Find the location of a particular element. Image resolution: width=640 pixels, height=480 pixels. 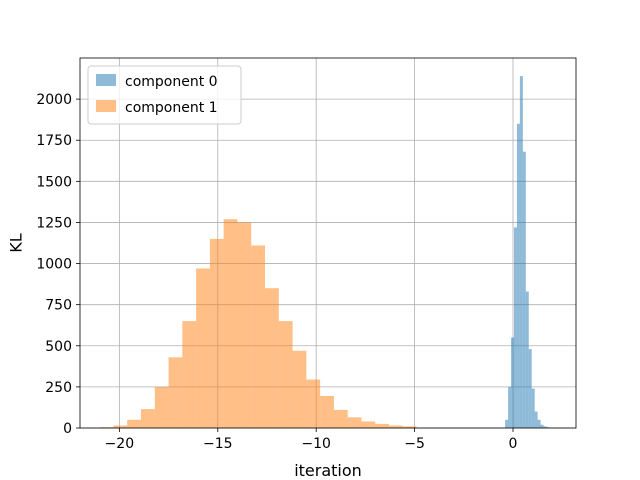

x-axis-label: iteration is located at coordinates (328, 470).